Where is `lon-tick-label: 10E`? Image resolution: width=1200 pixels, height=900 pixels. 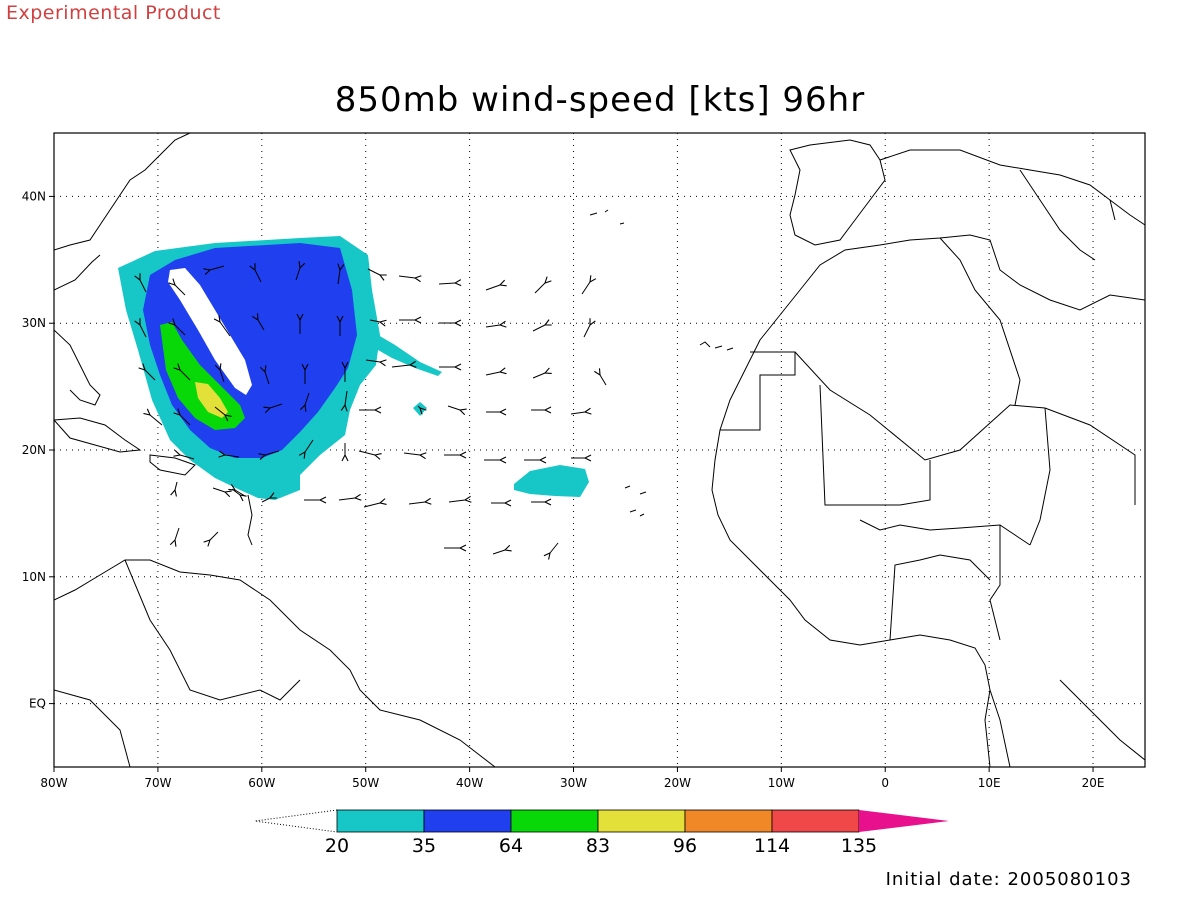 lon-tick-label: 10E is located at coordinates (989, 783).